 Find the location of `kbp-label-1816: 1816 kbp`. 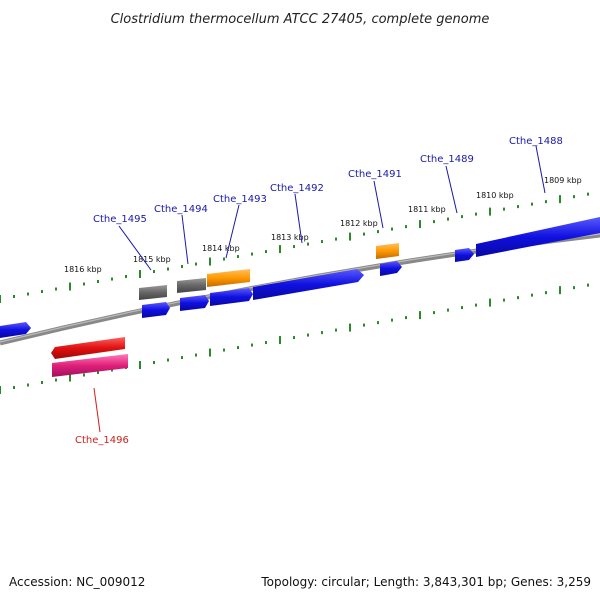

kbp-label-1816: 1816 kbp is located at coordinates (83, 269).